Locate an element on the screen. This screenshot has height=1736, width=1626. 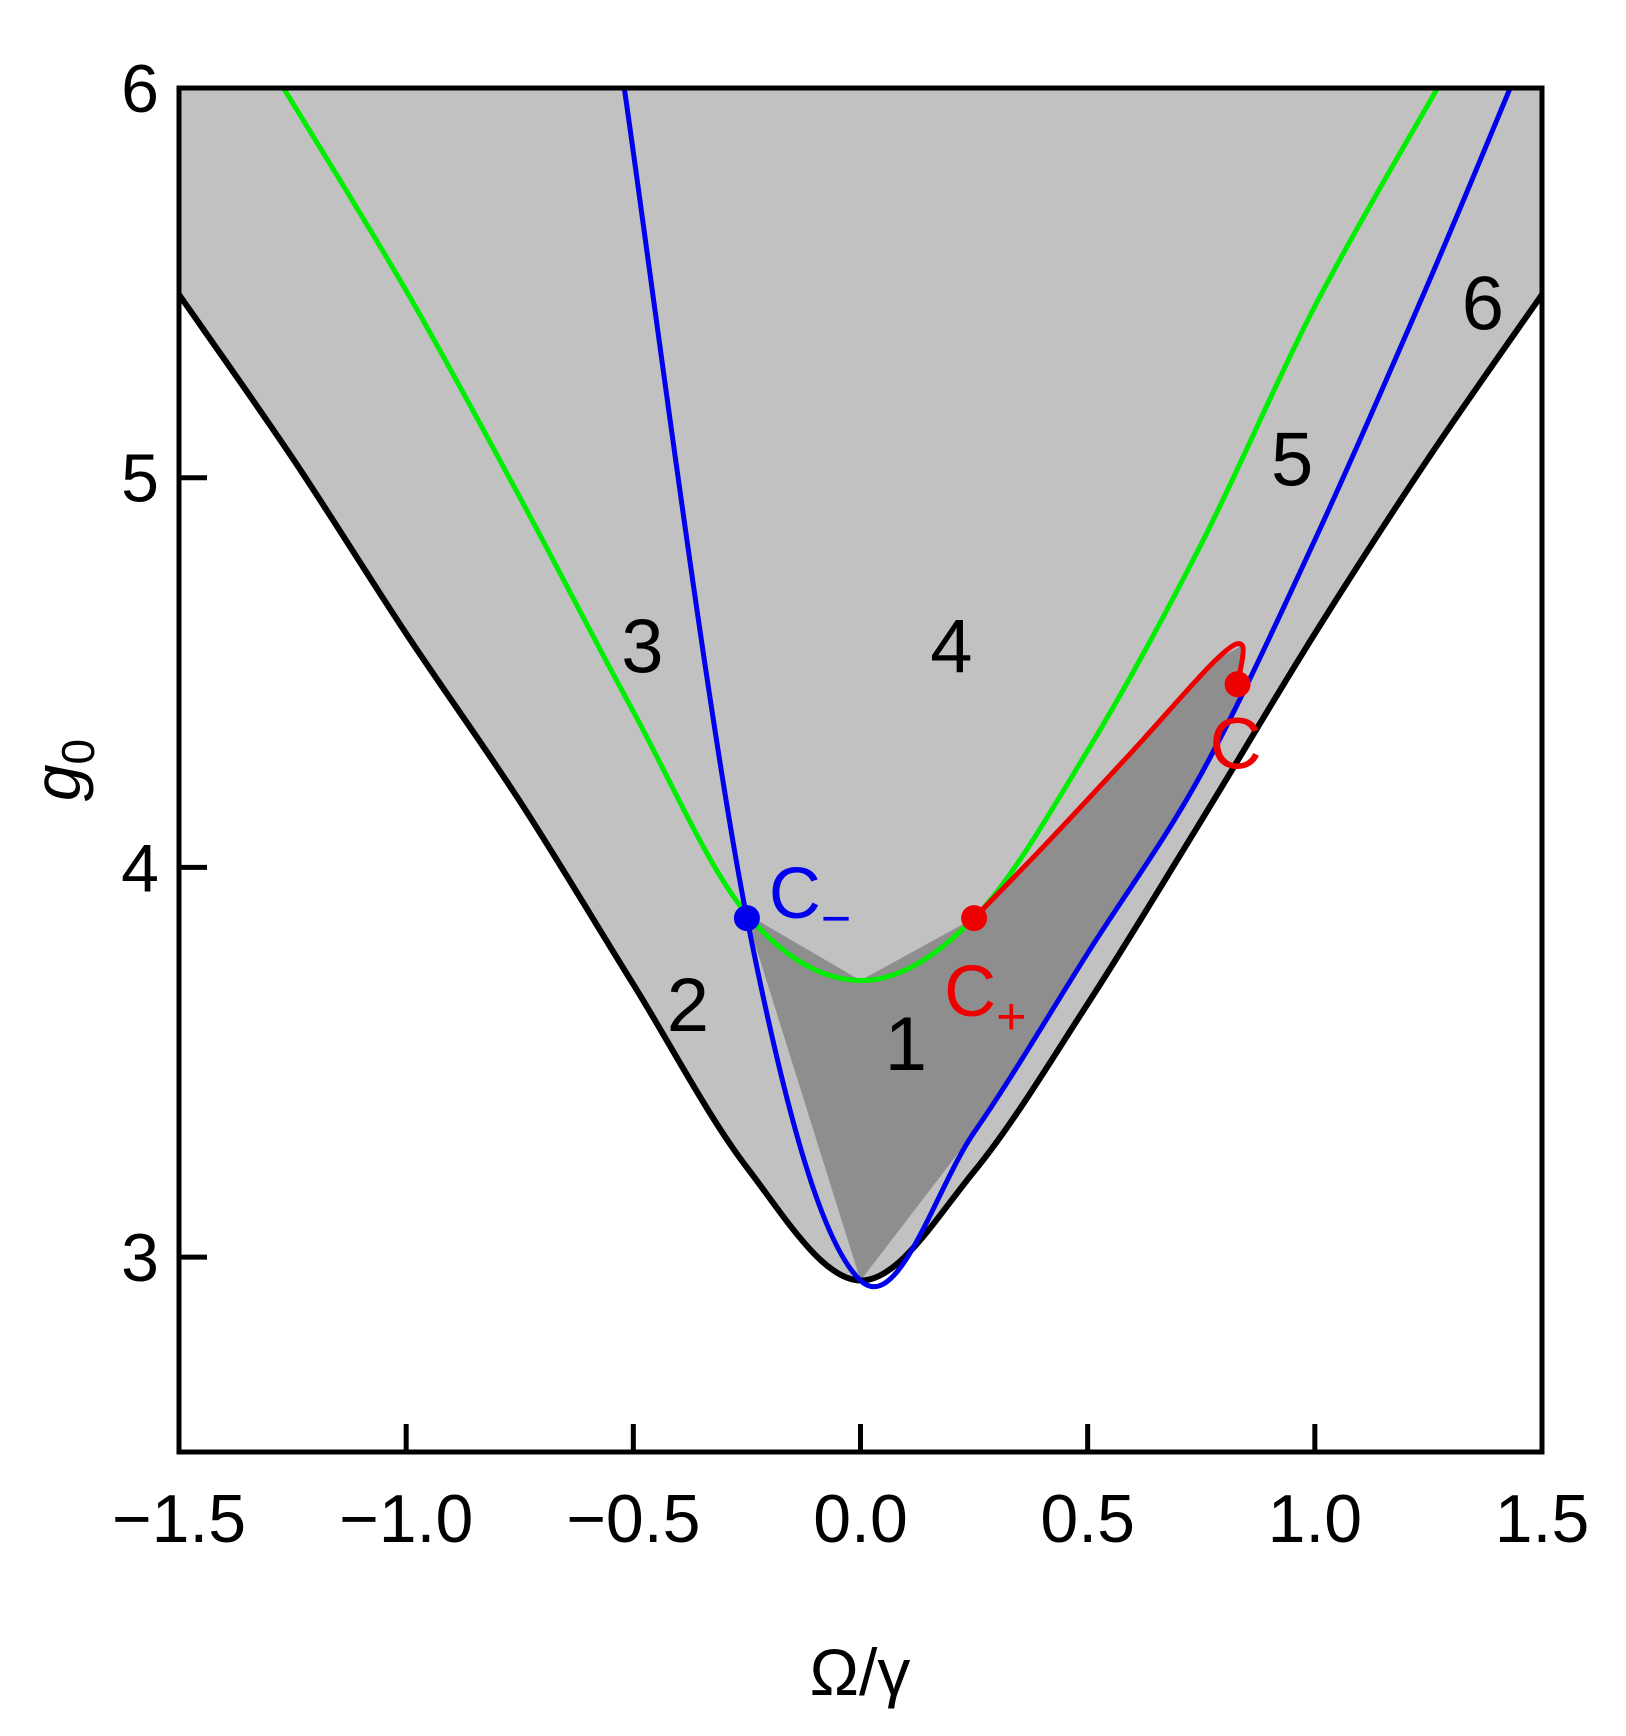
x-axis-label: Ω/γ is located at coordinates (860, 1672).